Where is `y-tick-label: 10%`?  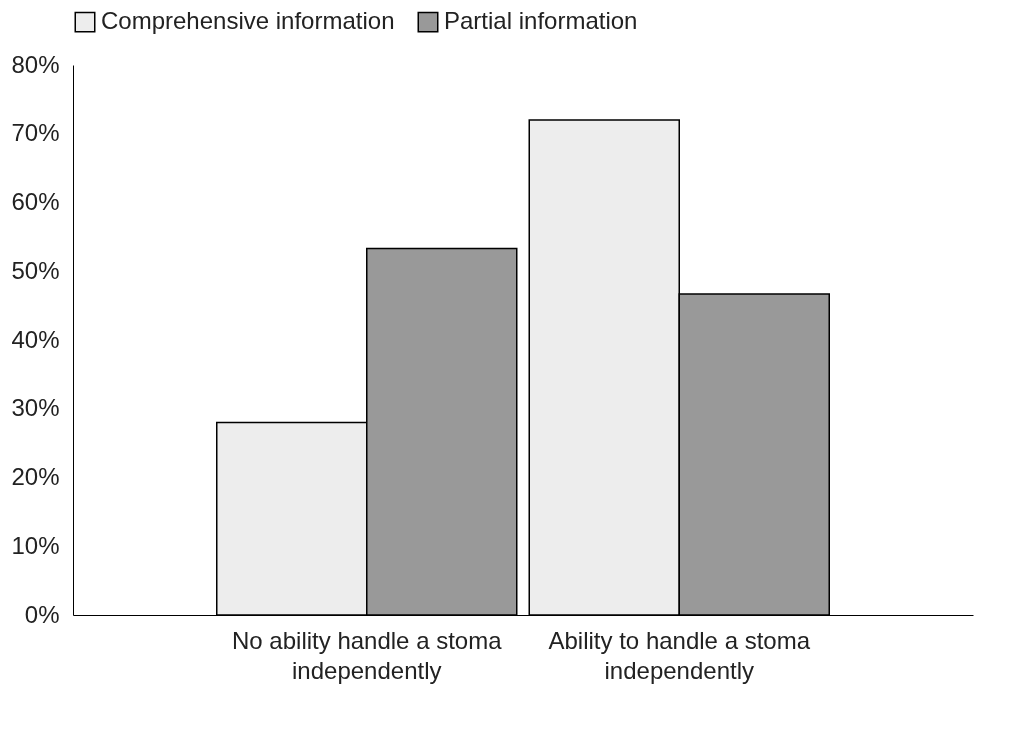
y-tick-label: 10% is located at coordinates (35, 545).